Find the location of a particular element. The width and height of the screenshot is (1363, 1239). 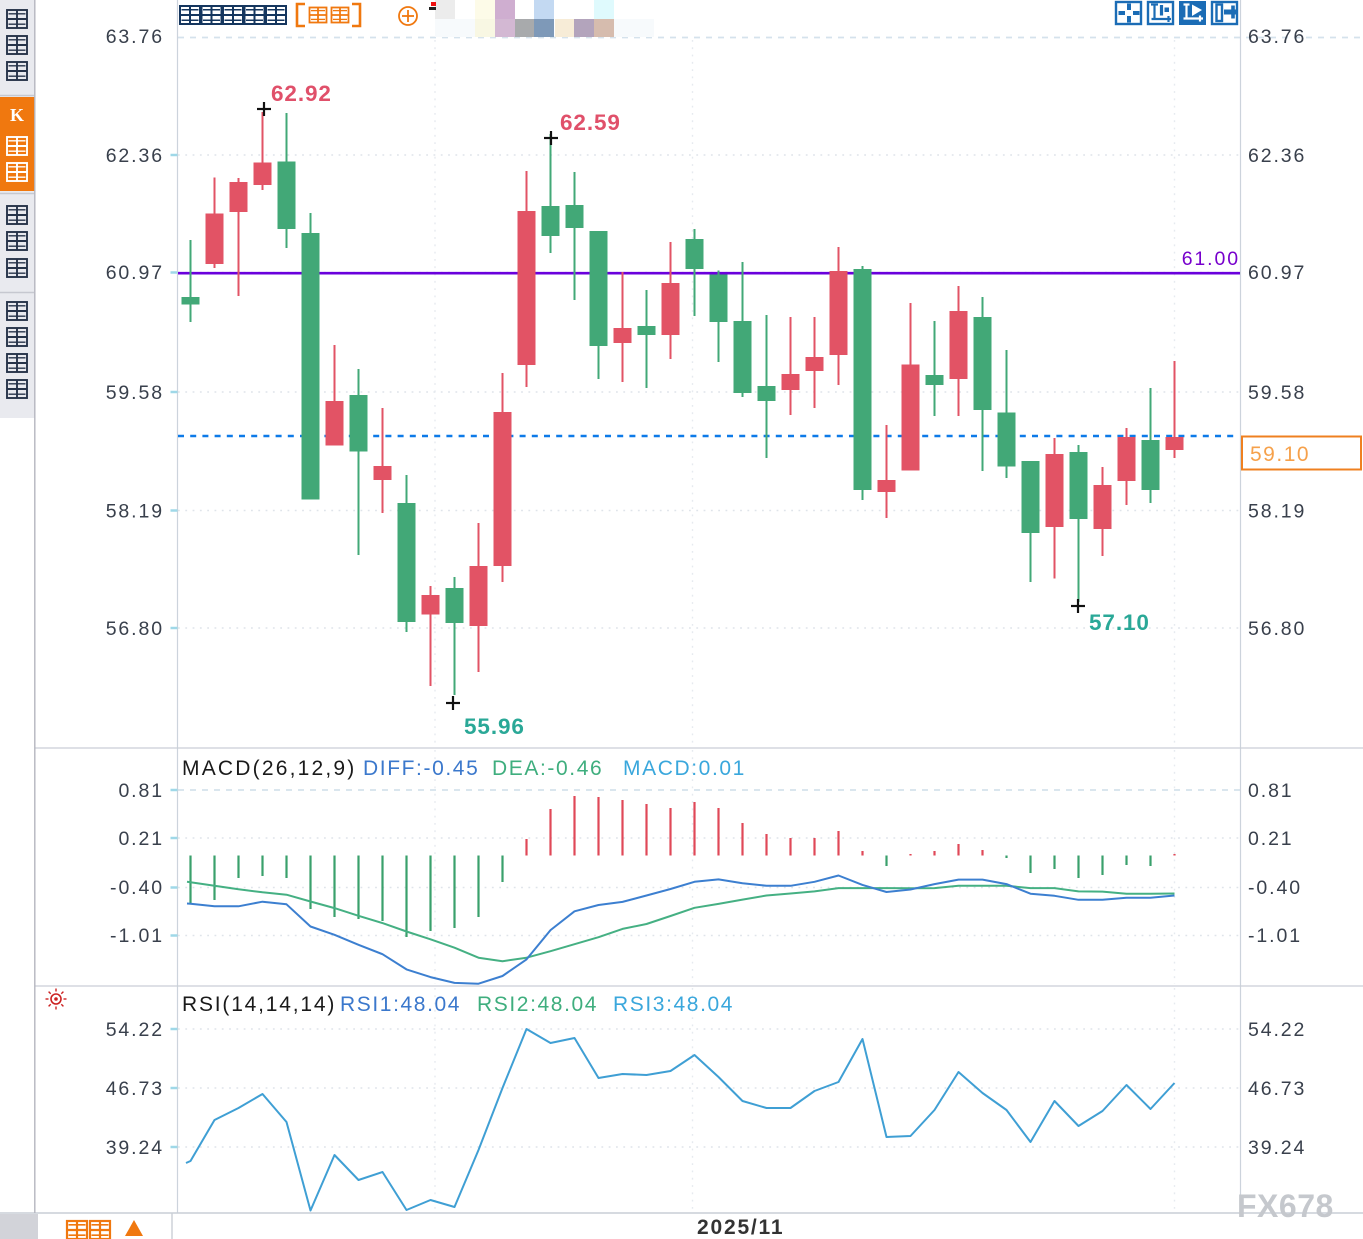

svg-text: K is located at coordinates (17, 115).